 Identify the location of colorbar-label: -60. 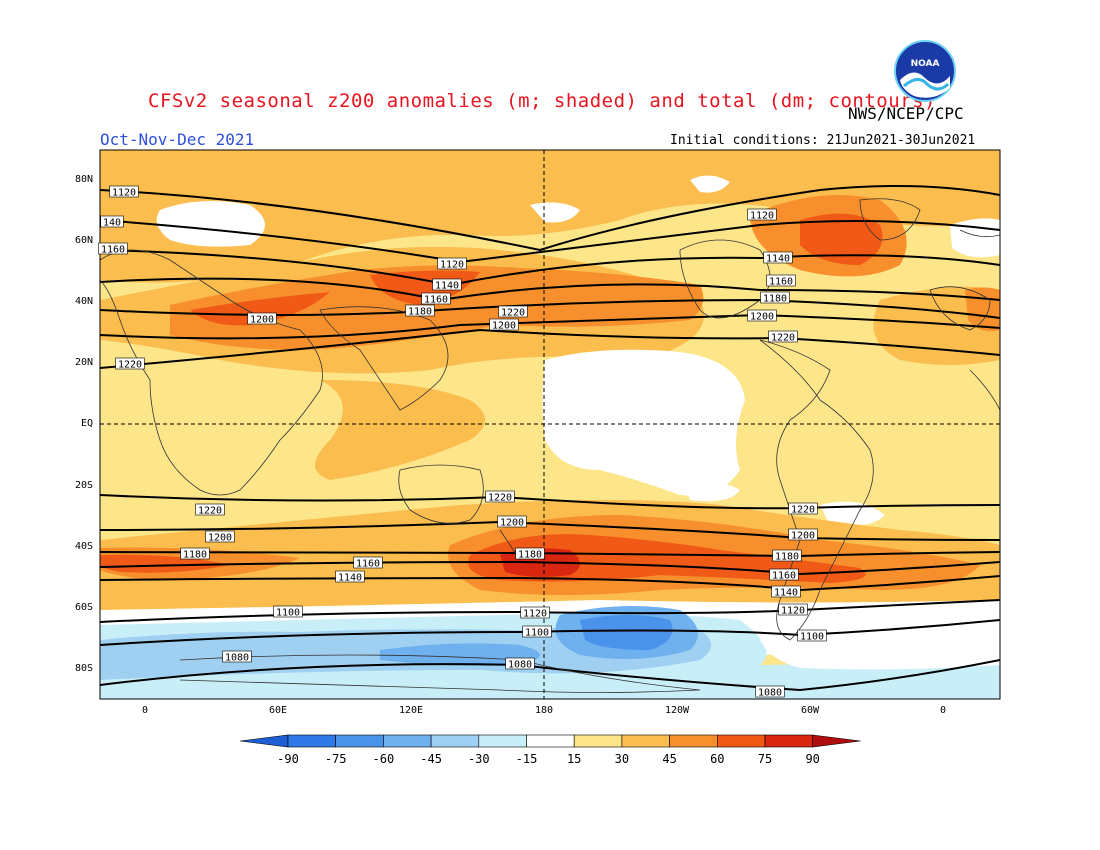
(383, 759).